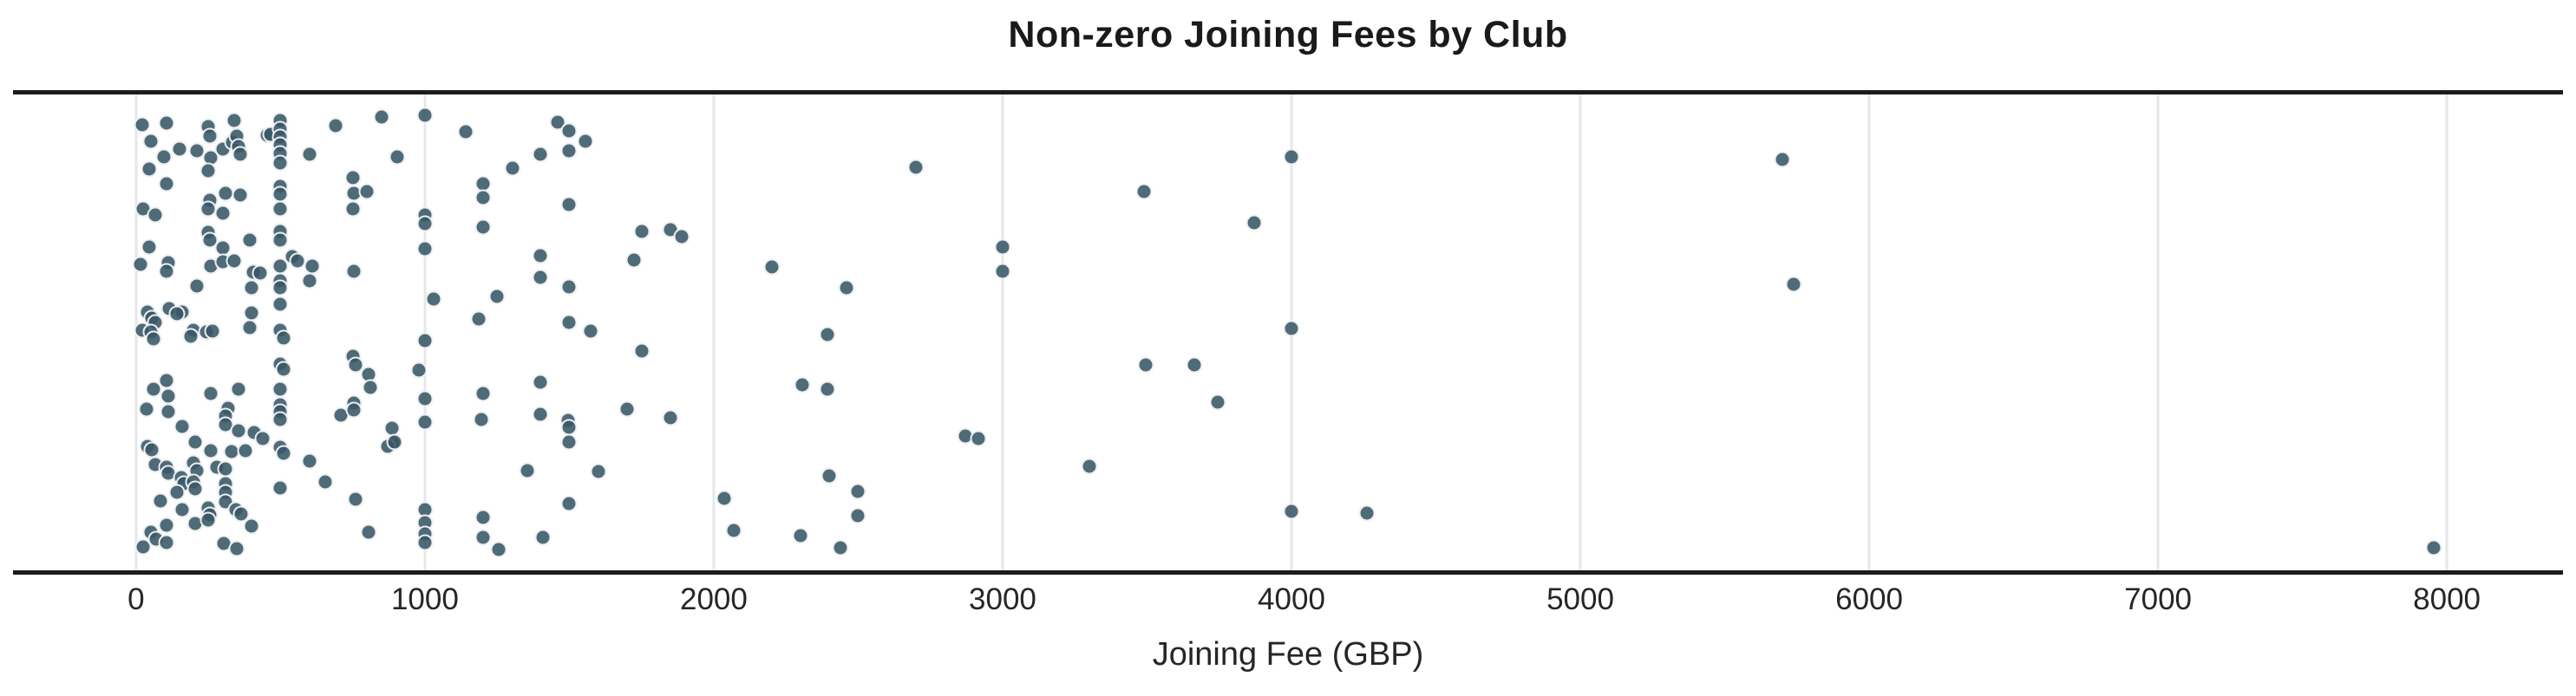 The width and height of the screenshot is (2576, 696). Describe the element at coordinates (1580, 599) in the screenshot. I see `x-tick-label: 5000` at that location.